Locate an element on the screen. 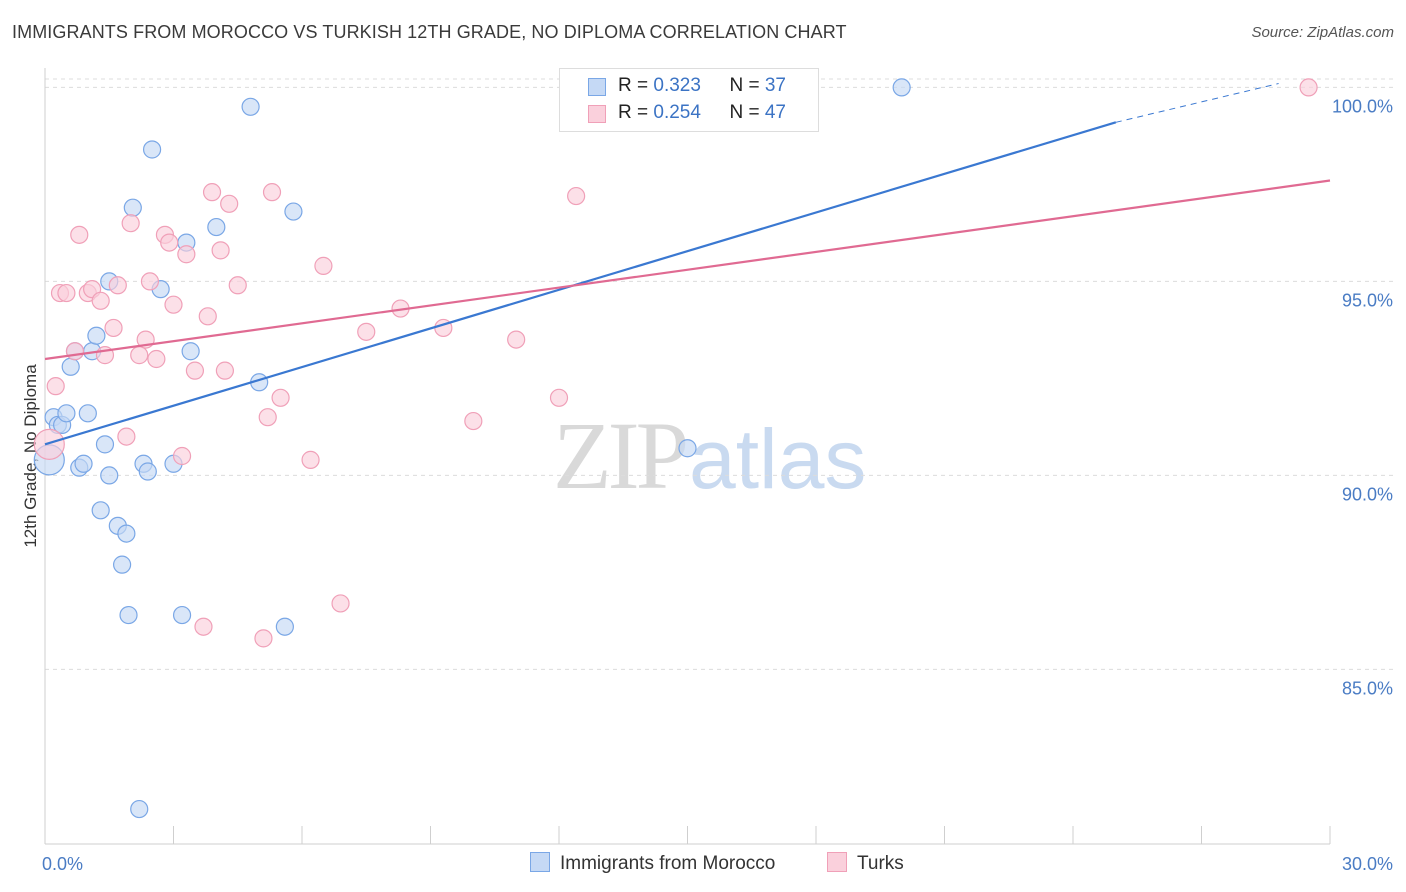 The height and width of the screenshot is (892, 1406). legend-r-value: 0.323 is located at coordinates (677, 85).